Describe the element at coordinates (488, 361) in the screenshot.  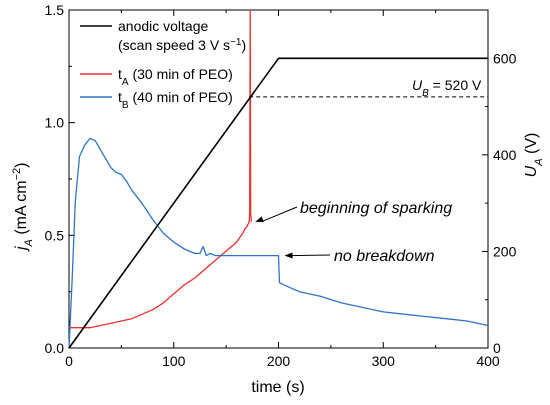
I see `x-tick-label: 400` at that location.